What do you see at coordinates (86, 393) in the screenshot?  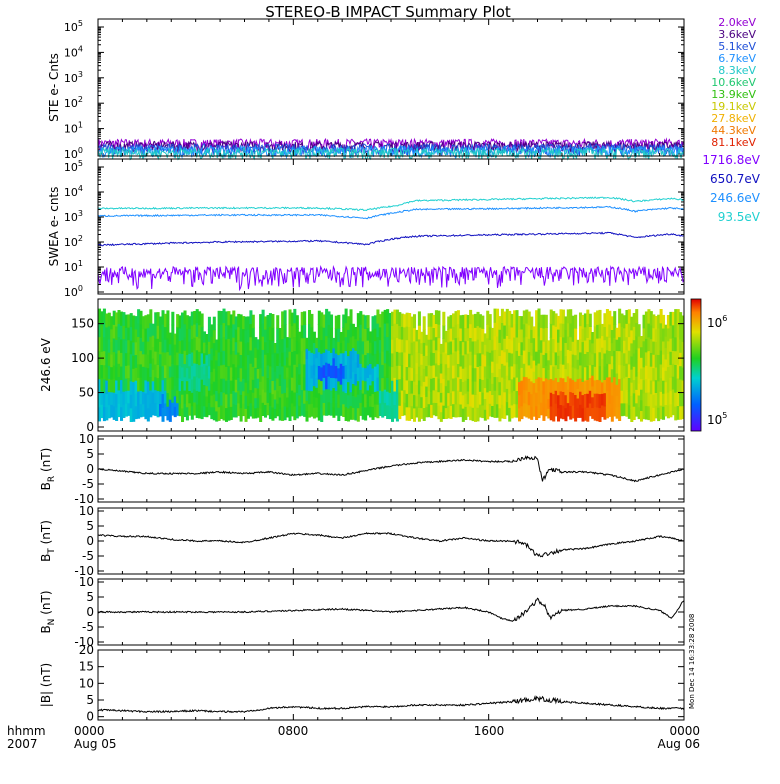 I see `y-tick-label: 50` at bounding box center [86, 393].